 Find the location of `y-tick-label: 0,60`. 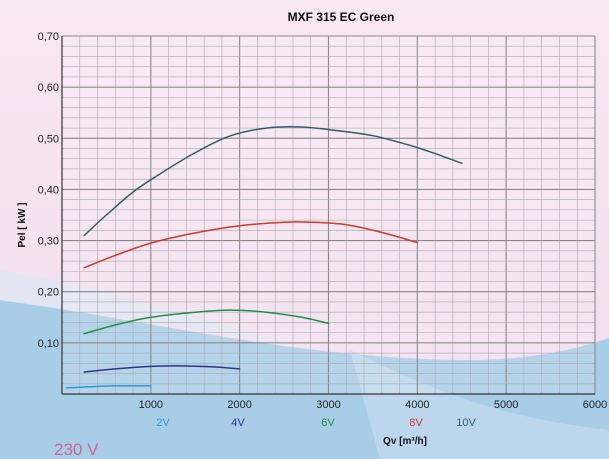

y-tick-label: 0,60 is located at coordinates (48, 88).